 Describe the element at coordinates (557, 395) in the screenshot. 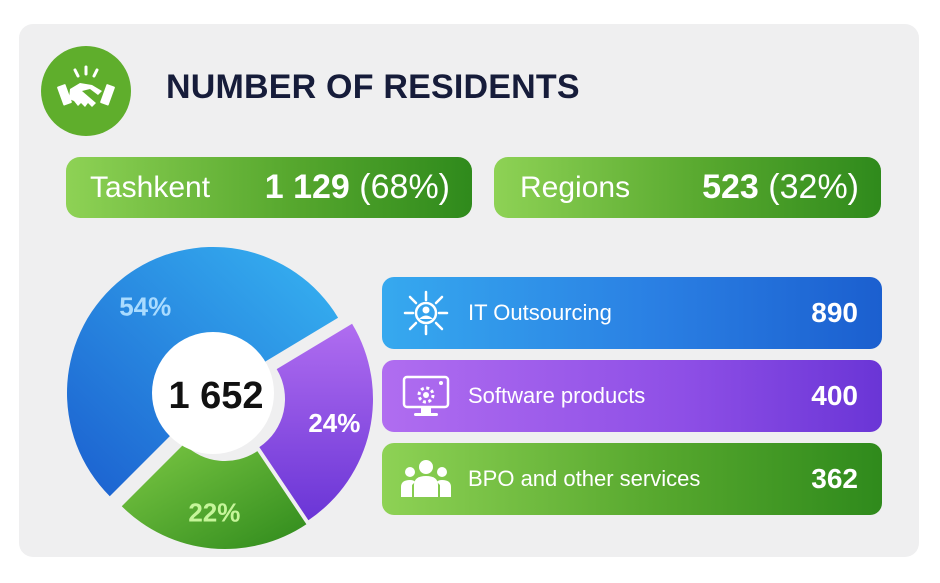

I see `legend-software-label: Software products` at that location.